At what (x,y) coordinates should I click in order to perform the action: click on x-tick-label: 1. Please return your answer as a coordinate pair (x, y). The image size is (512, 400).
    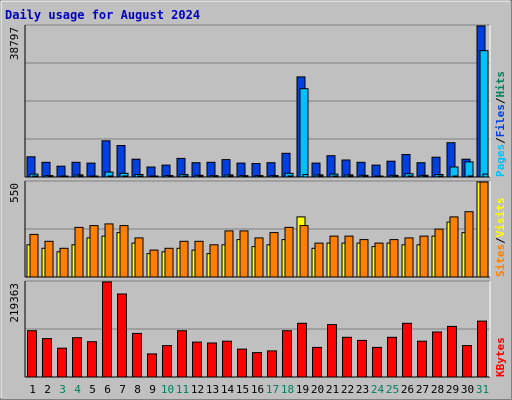
    Looking at the image, I should click on (32, 389).